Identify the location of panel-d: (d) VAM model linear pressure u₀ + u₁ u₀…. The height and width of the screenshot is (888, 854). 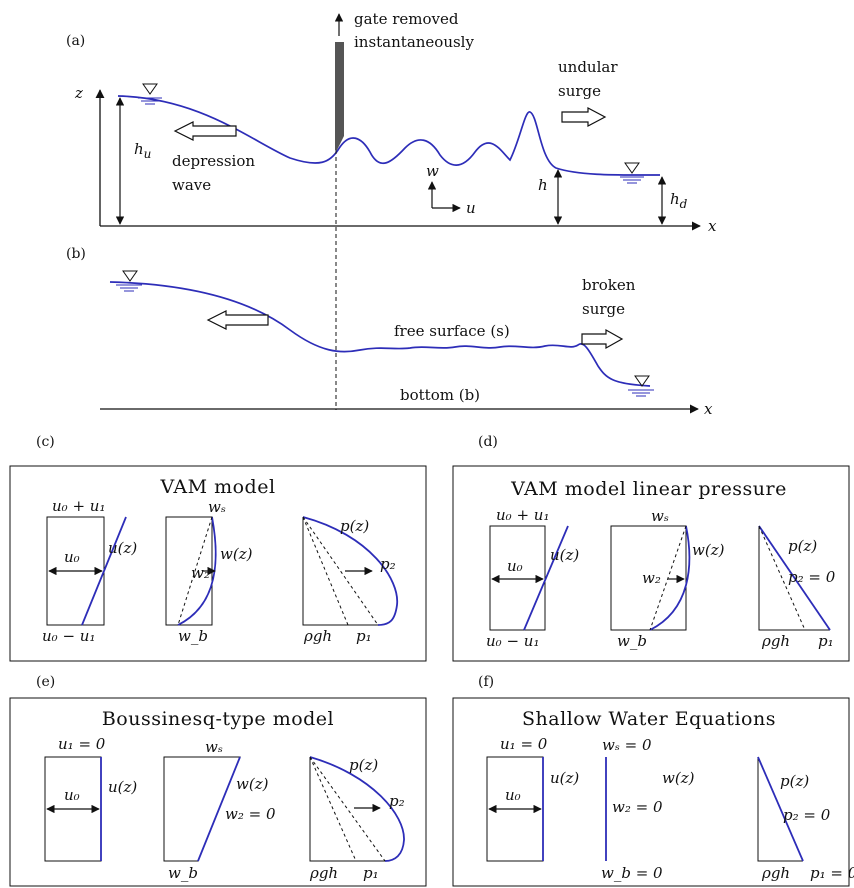
(651, 548).